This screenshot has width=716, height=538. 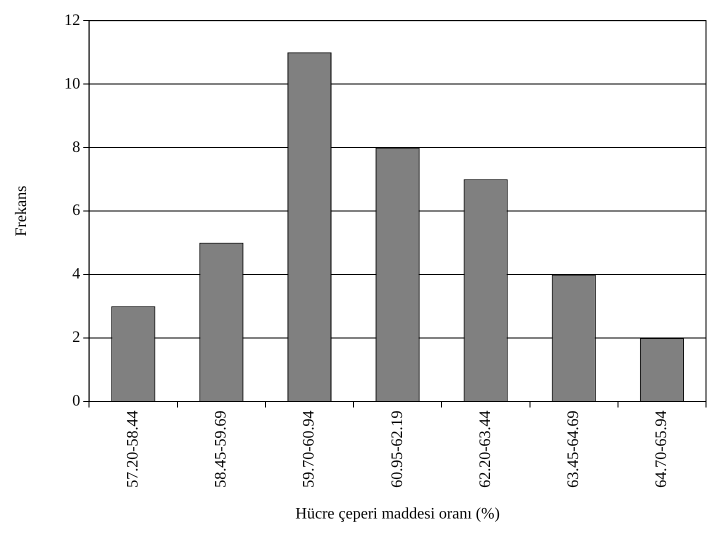 I want to click on y-tick-label: 2, so click(x=76, y=337).